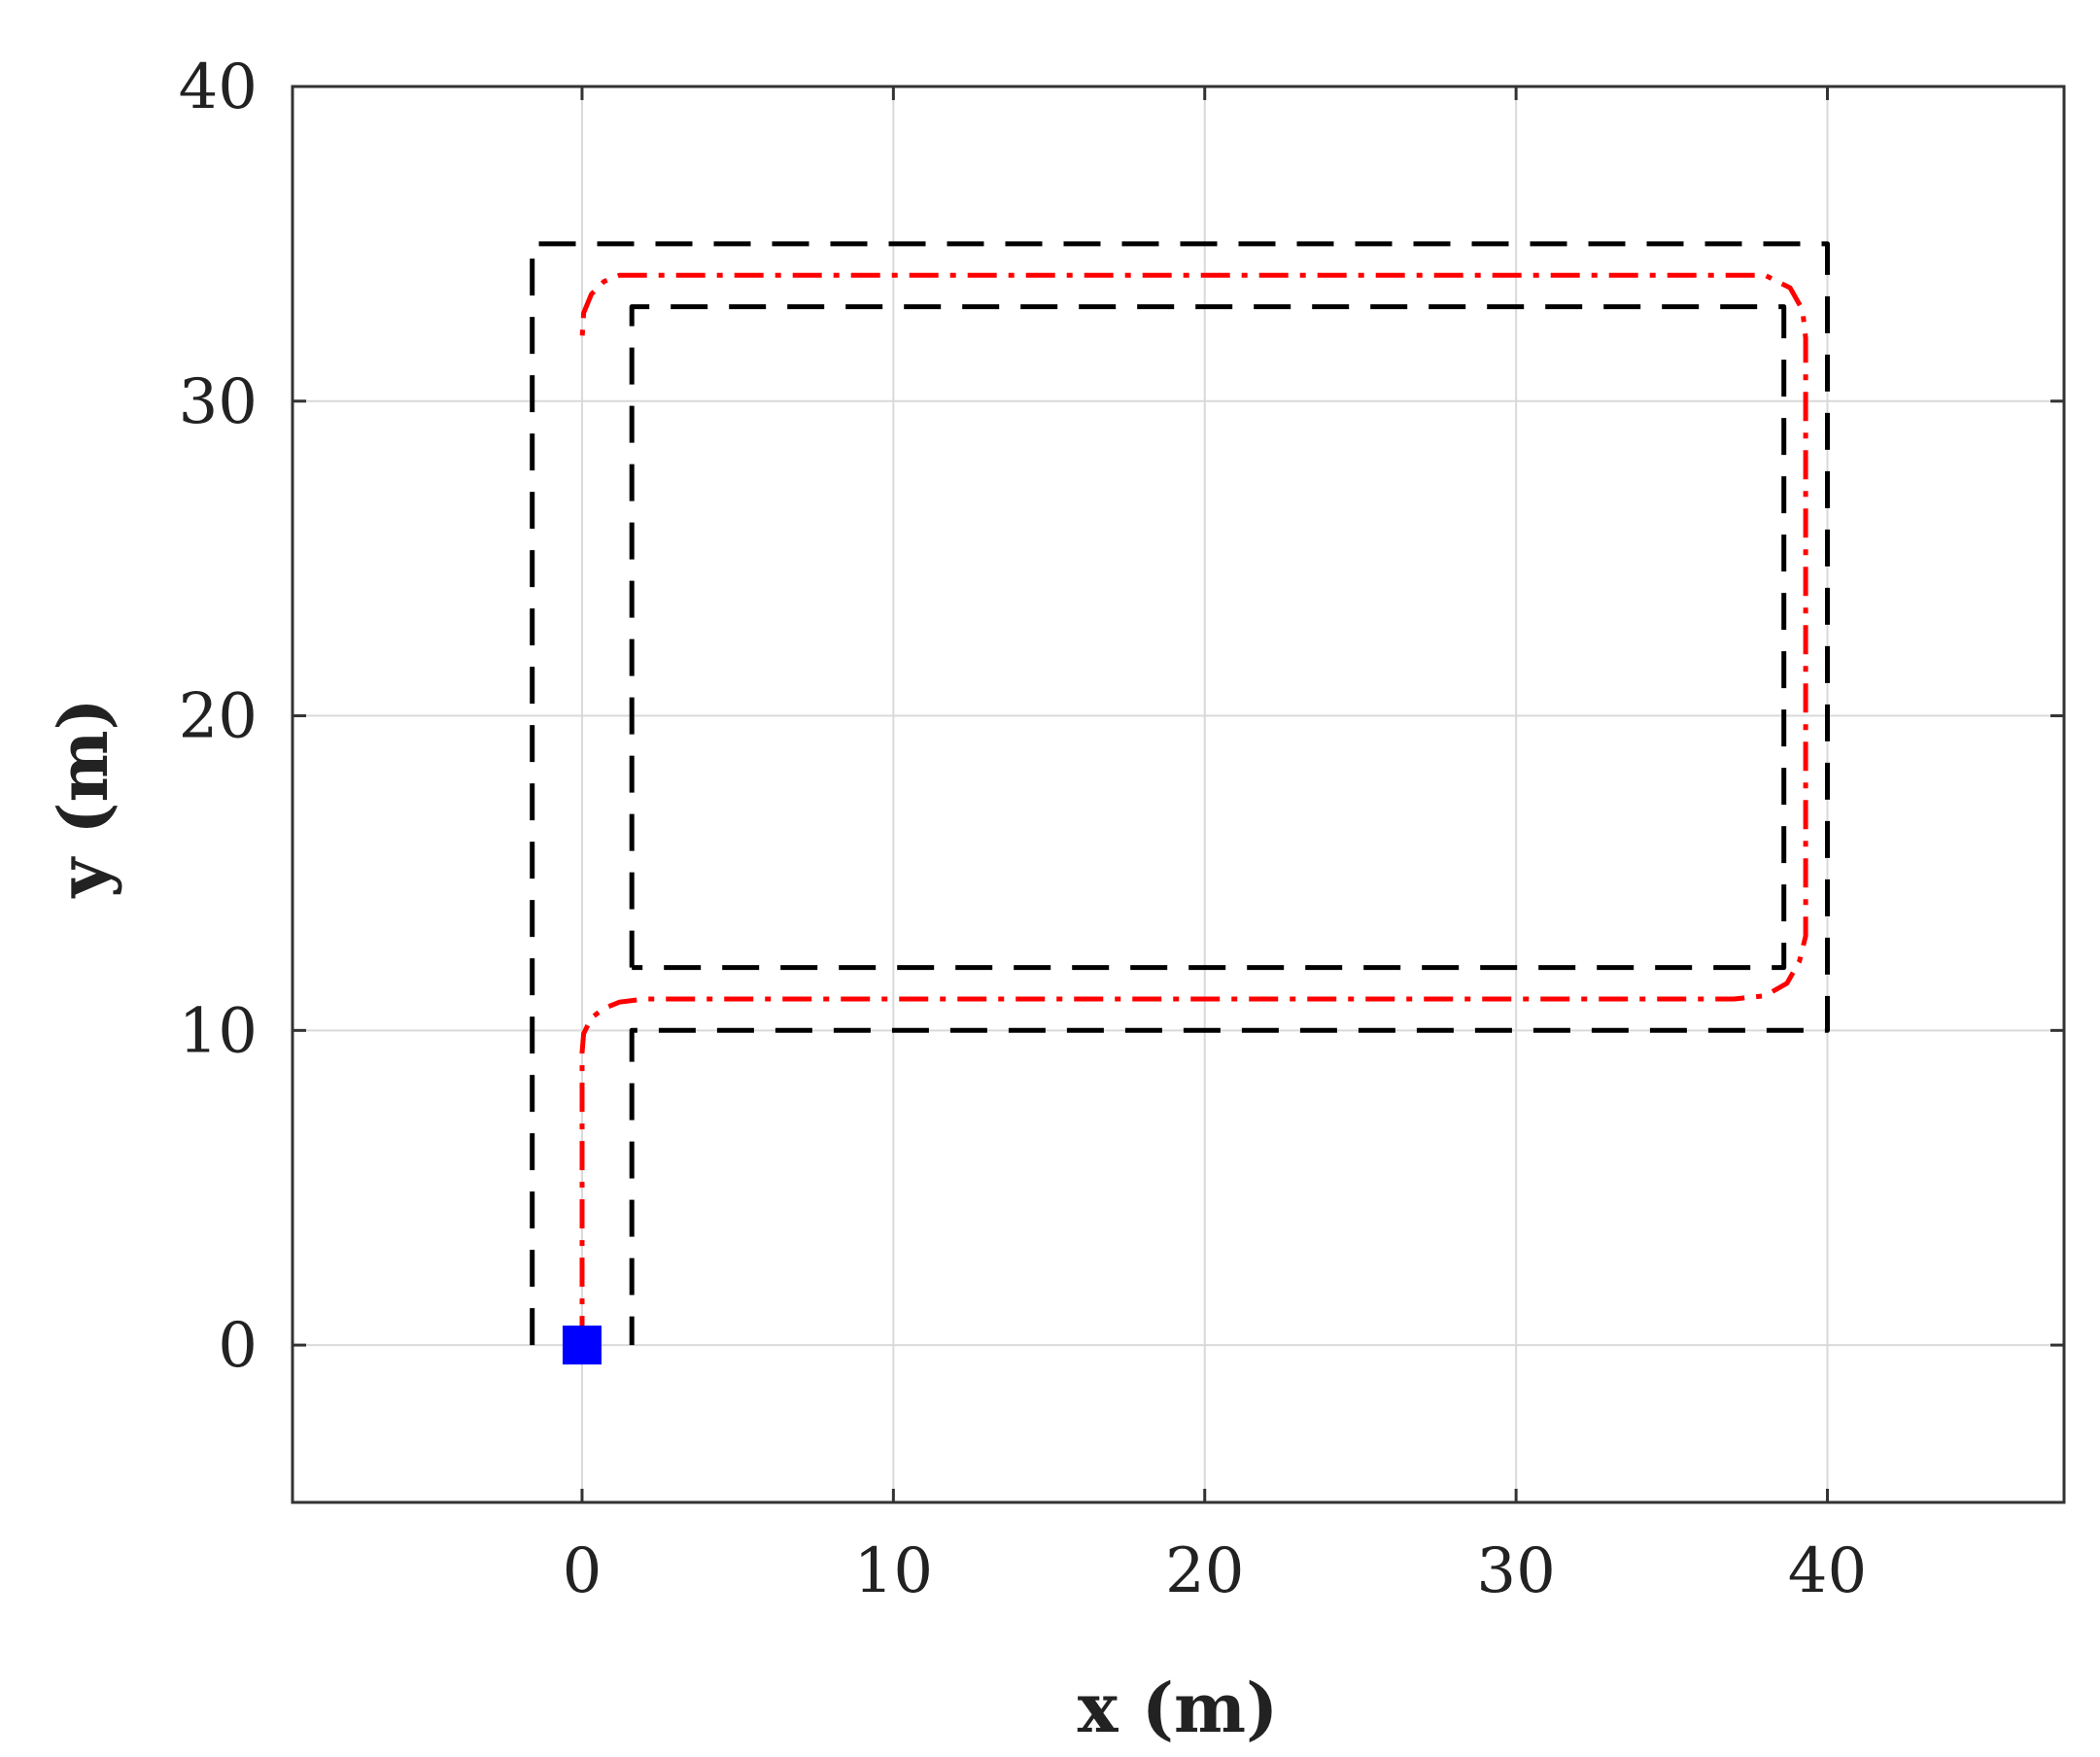 Image resolution: width=2100 pixels, height=1757 pixels. Describe the element at coordinates (1204, 1571) in the screenshot. I see `x-tick-label: 20` at that location.